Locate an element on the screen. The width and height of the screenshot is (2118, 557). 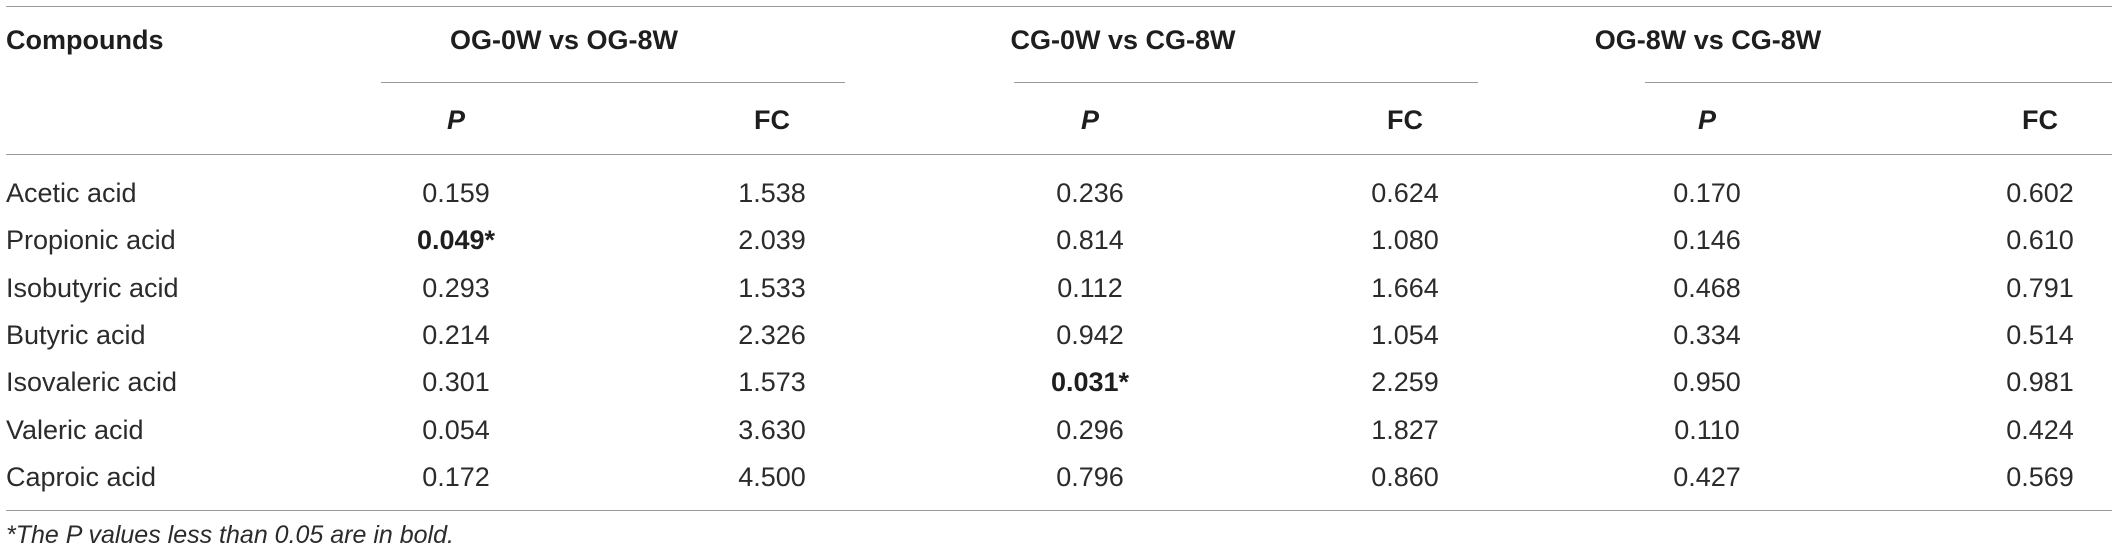
p-value-cell: 0.427 is located at coordinates (1707, 477).